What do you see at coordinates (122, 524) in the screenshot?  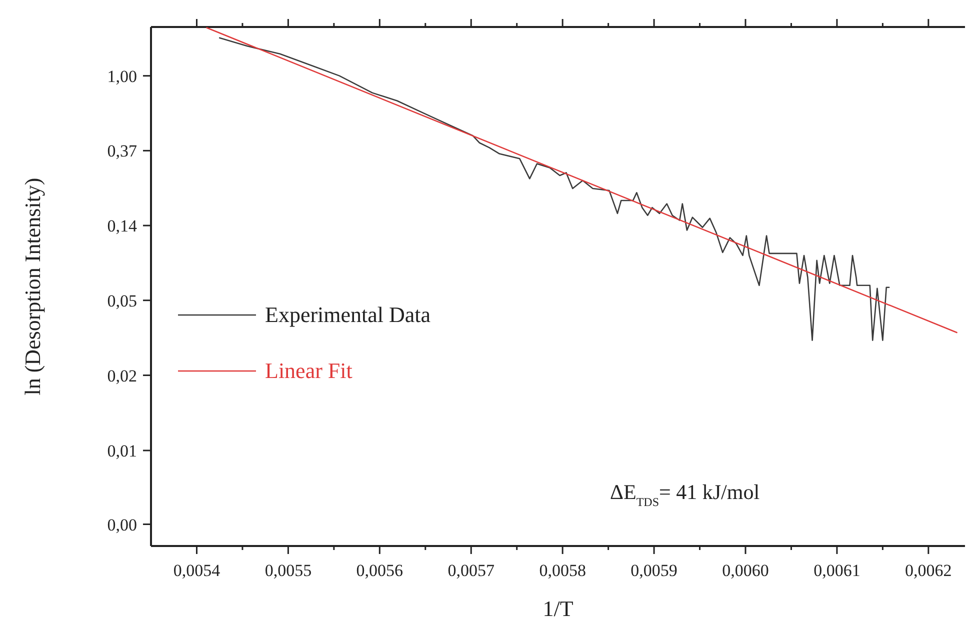 I see `y-tick-label: 0,00` at bounding box center [122, 524].